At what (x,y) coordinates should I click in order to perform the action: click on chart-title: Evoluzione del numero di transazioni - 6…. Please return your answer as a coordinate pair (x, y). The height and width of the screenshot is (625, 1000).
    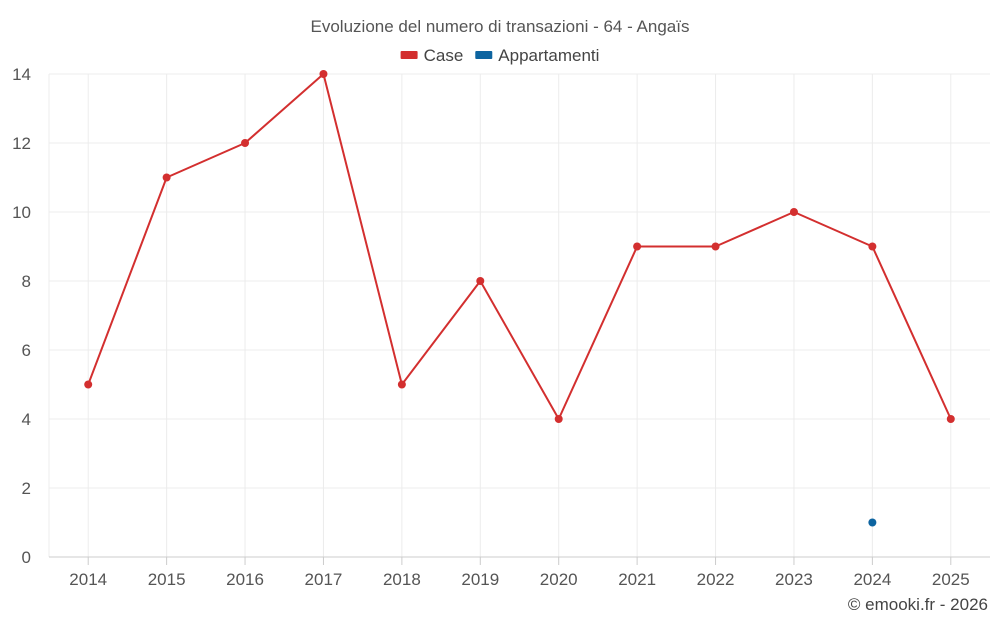
    Looking at the image, I should click on (500, 26).